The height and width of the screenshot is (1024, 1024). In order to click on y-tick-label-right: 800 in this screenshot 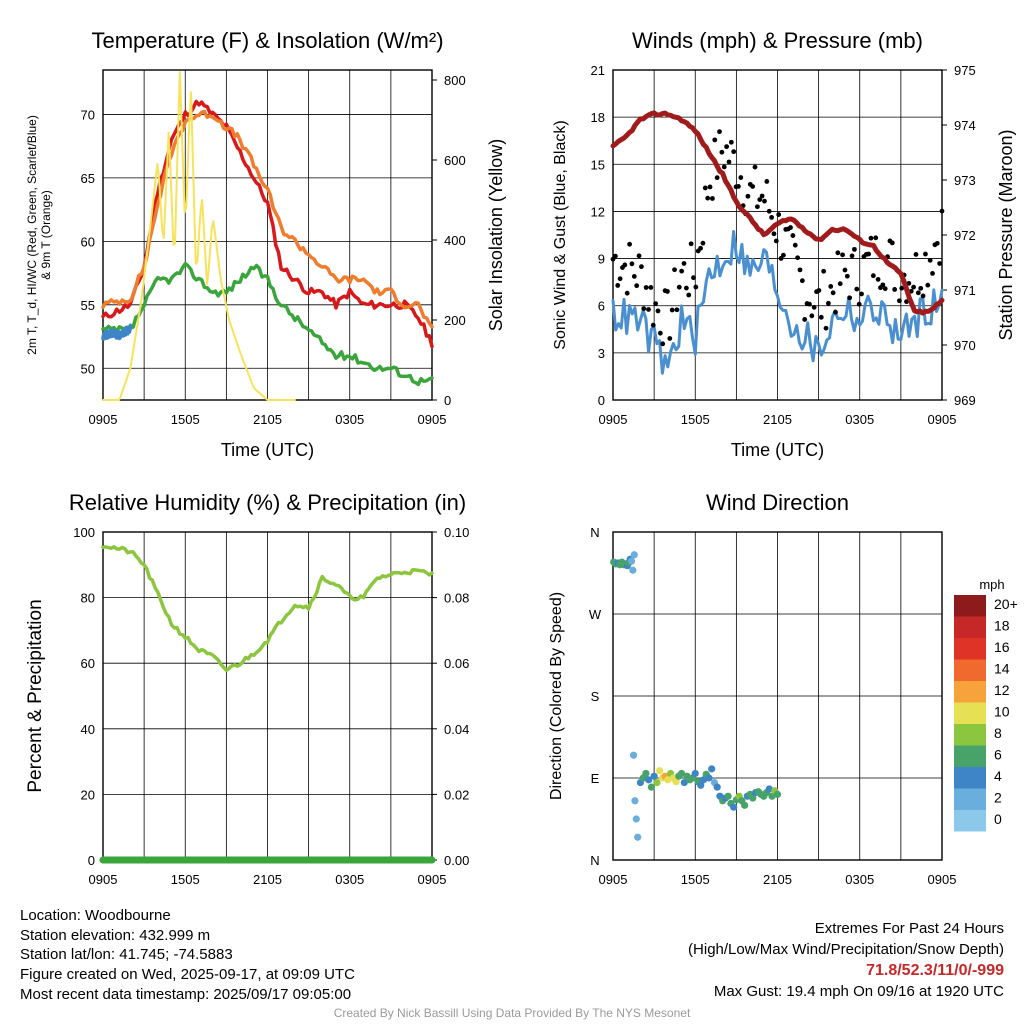, I will do `click(455, 80)`.